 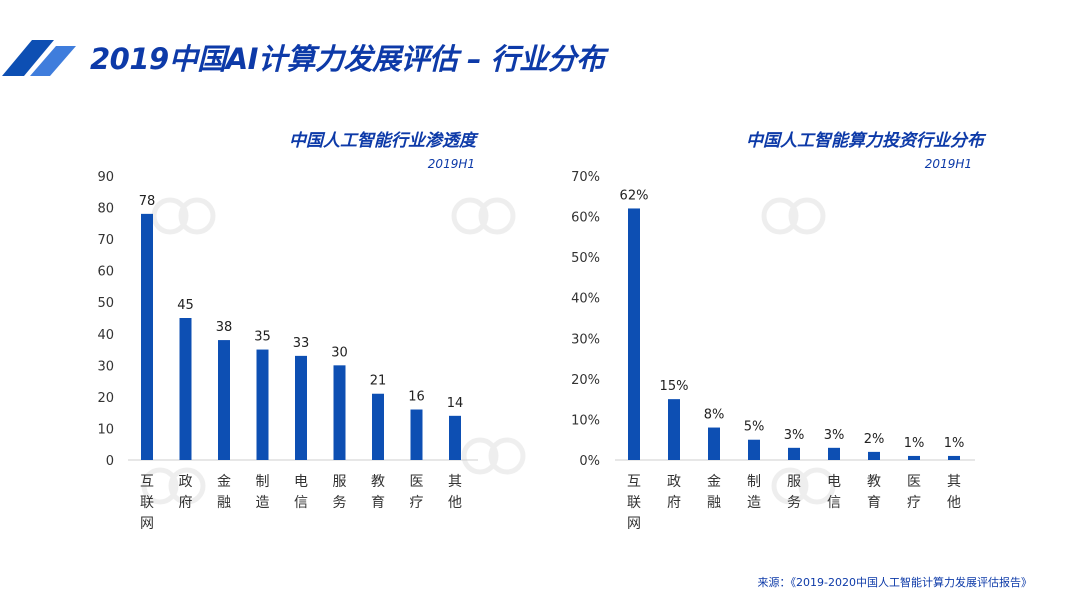 What do you see at coordinates (585, 420) in the screenshot?
I see `y-tick-label: 10%` at bounding box center [585, 420].